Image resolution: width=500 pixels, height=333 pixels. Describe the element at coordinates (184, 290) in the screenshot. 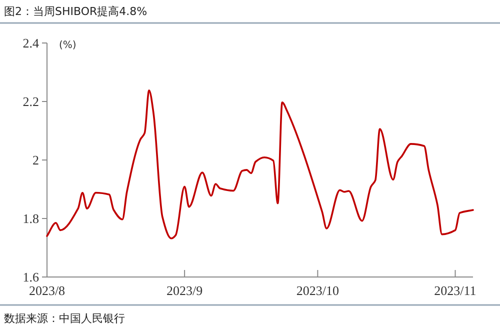

I see `x-tick-label: 2023/9` at that location.